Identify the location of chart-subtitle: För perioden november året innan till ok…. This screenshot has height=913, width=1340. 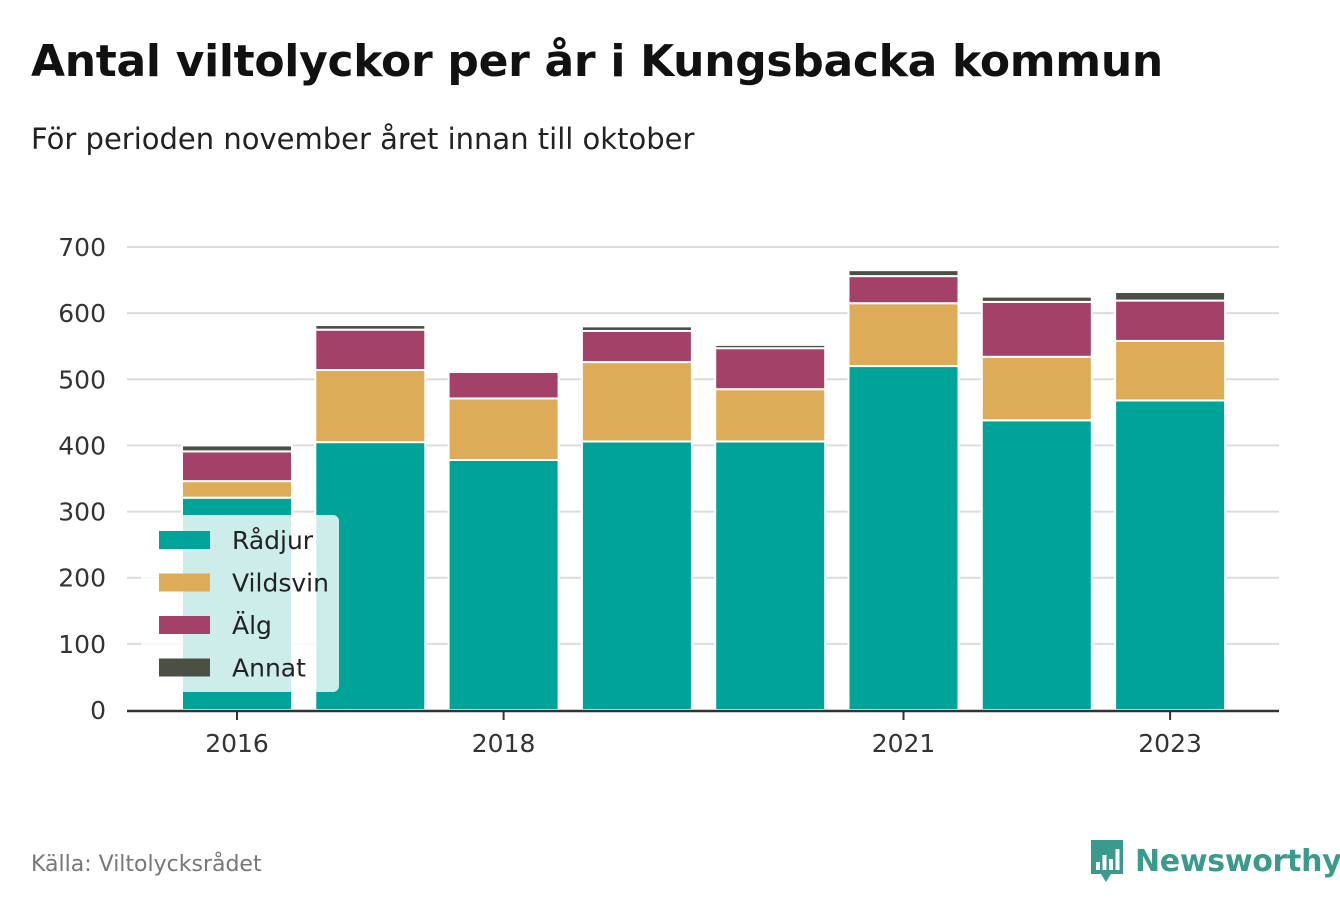
(363, 139).